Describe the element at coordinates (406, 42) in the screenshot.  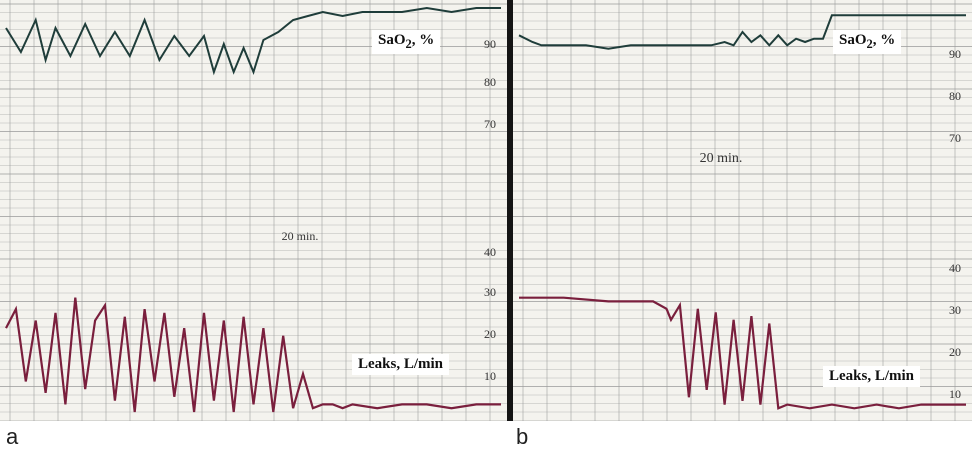
I see `sao2-label-a: SaO2, %` at that location.